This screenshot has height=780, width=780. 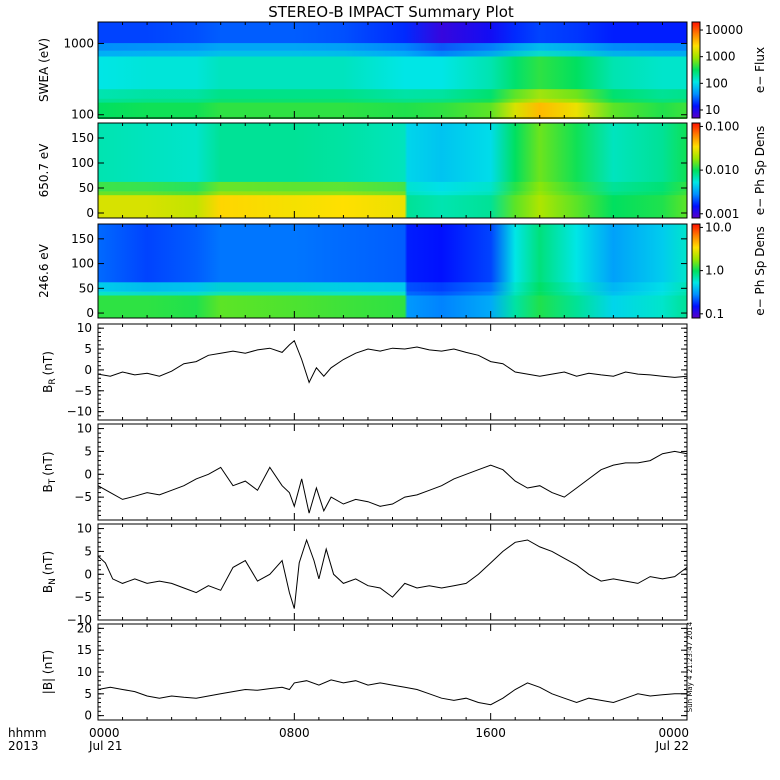 What do you see at coordinates (718, 227) in the screenshot?
I see `colorbar-tick-label: 10.0` at bounding box center [718, 227].